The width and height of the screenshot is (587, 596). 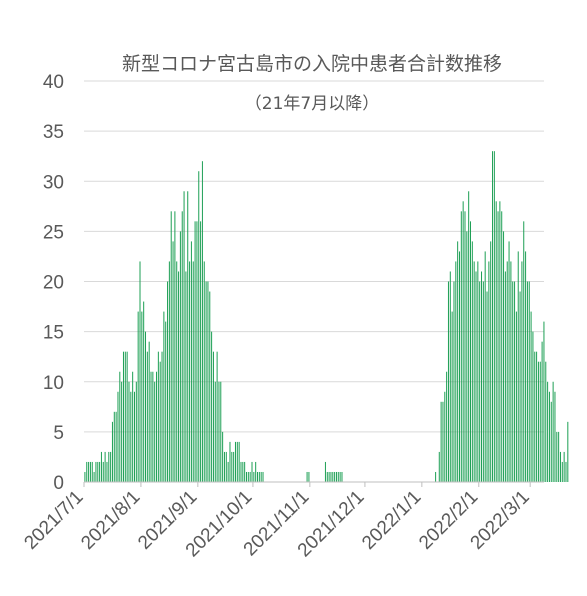 What do you see at coordinates (53, 283) in the screenshot?
I see `y-axis-tick-labels: 0 5 10 15 20 25 30 35 40` at bounding box center [53, 283].